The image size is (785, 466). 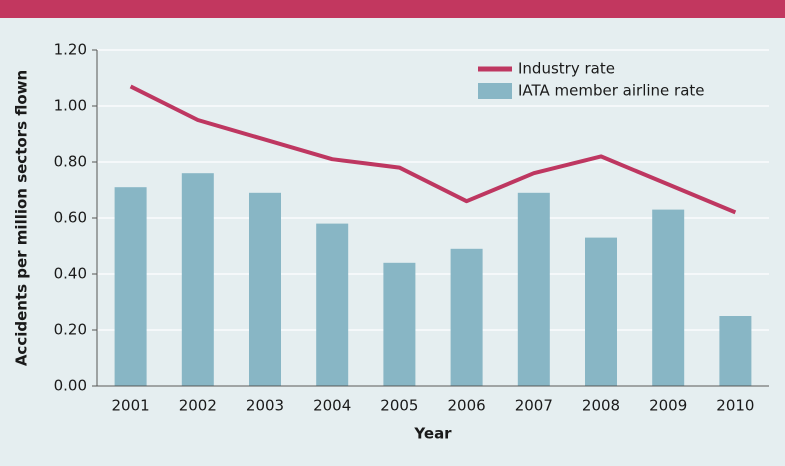 What do you see at coordinates (70, 50) in the screenshot?
I see `y-tick-label: 1.20` at bounding box center [70, 50].